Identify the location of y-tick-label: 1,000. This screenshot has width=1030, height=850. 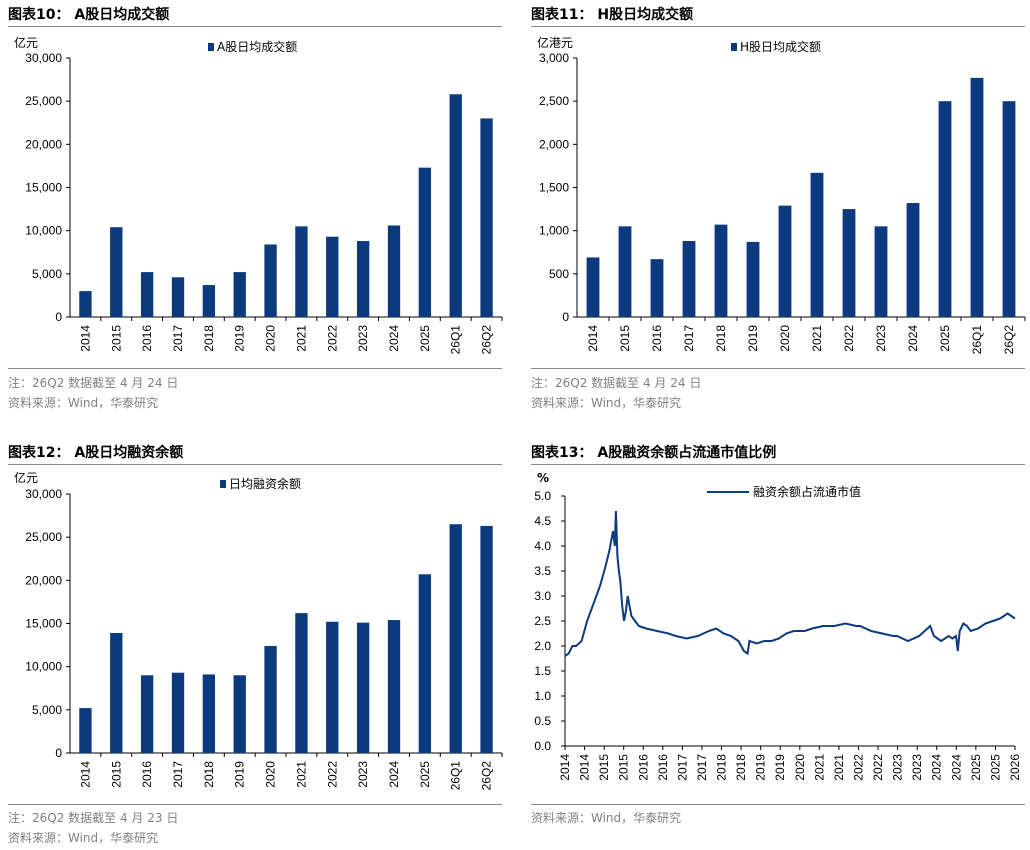
(554, 231).